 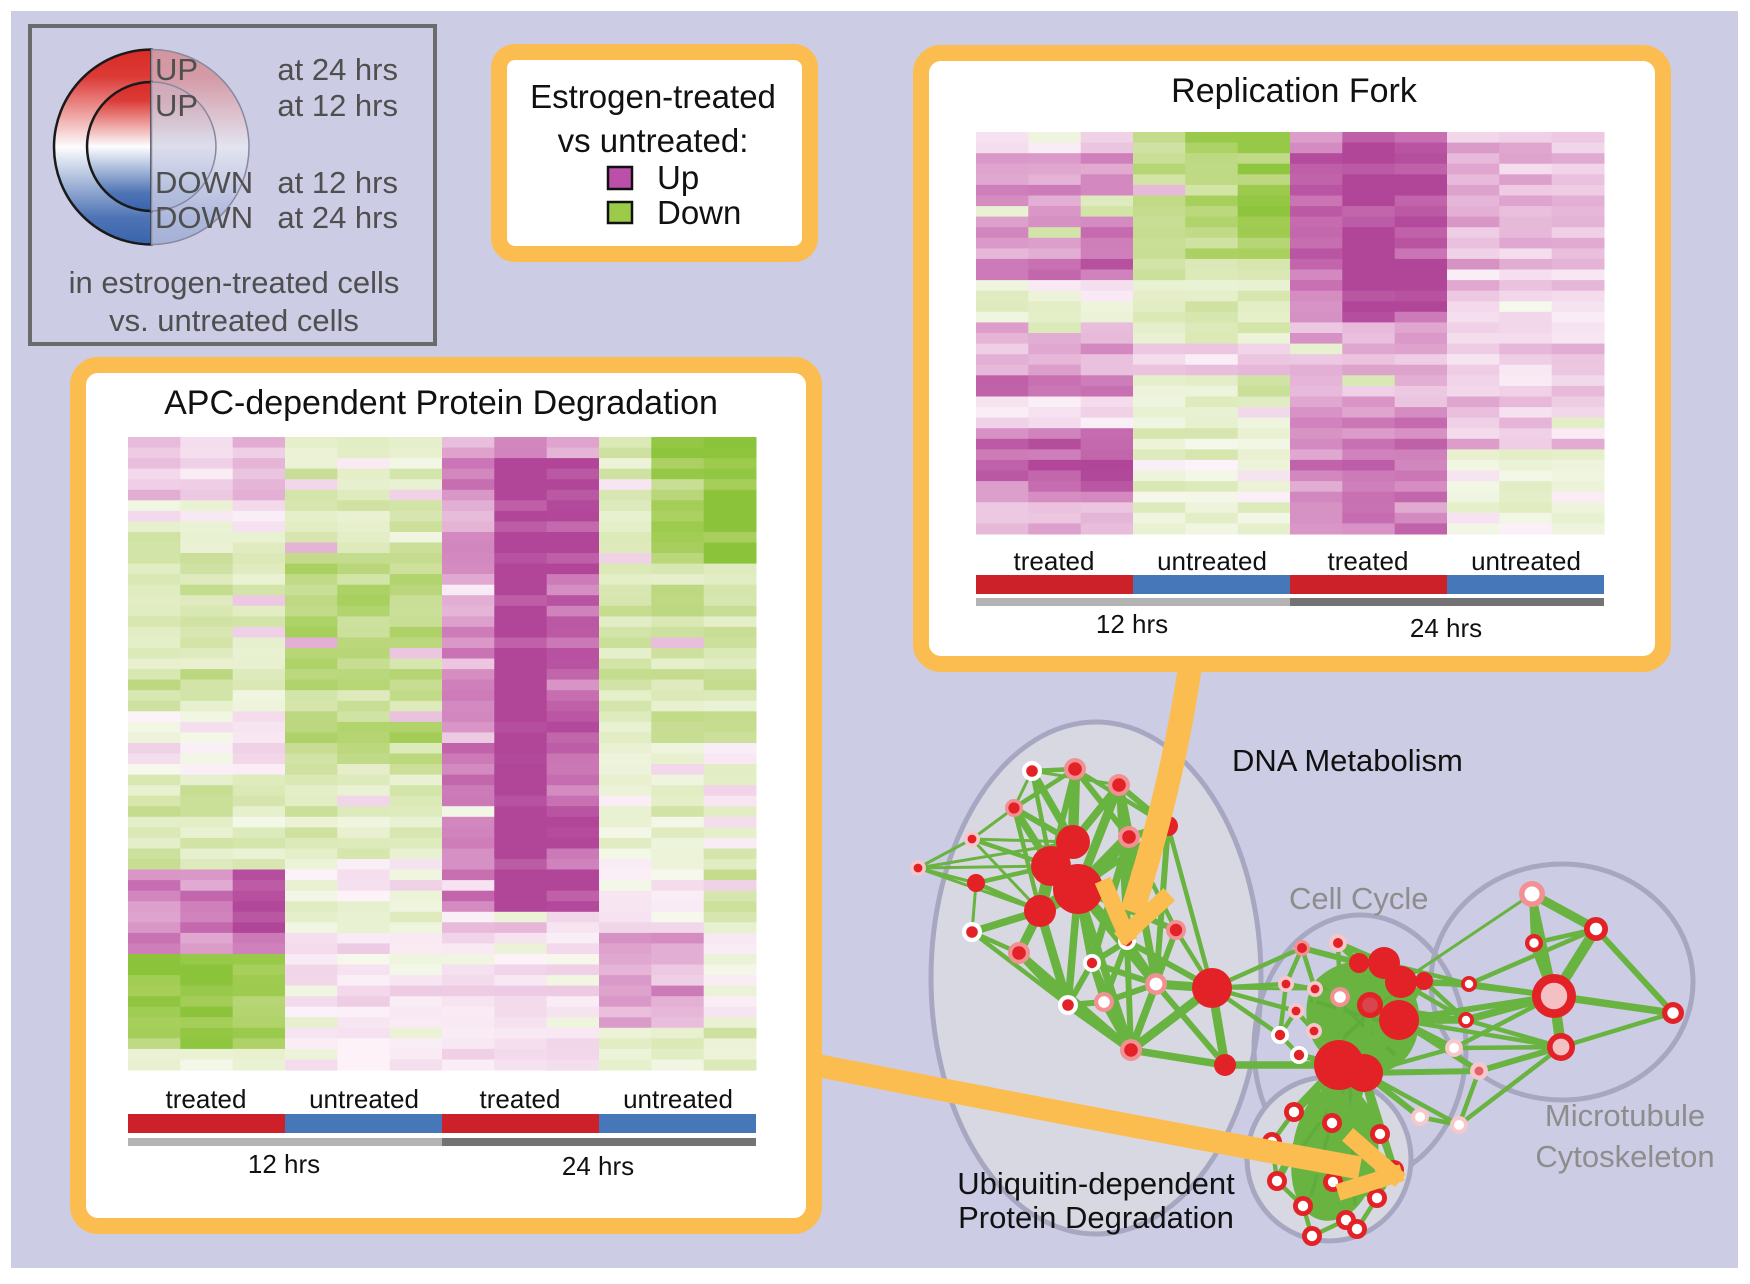 What do you see at coordinates (653, 140) in the screenshot?
I see `svg-text: vs untreated:` at bounding box center [653, 140].